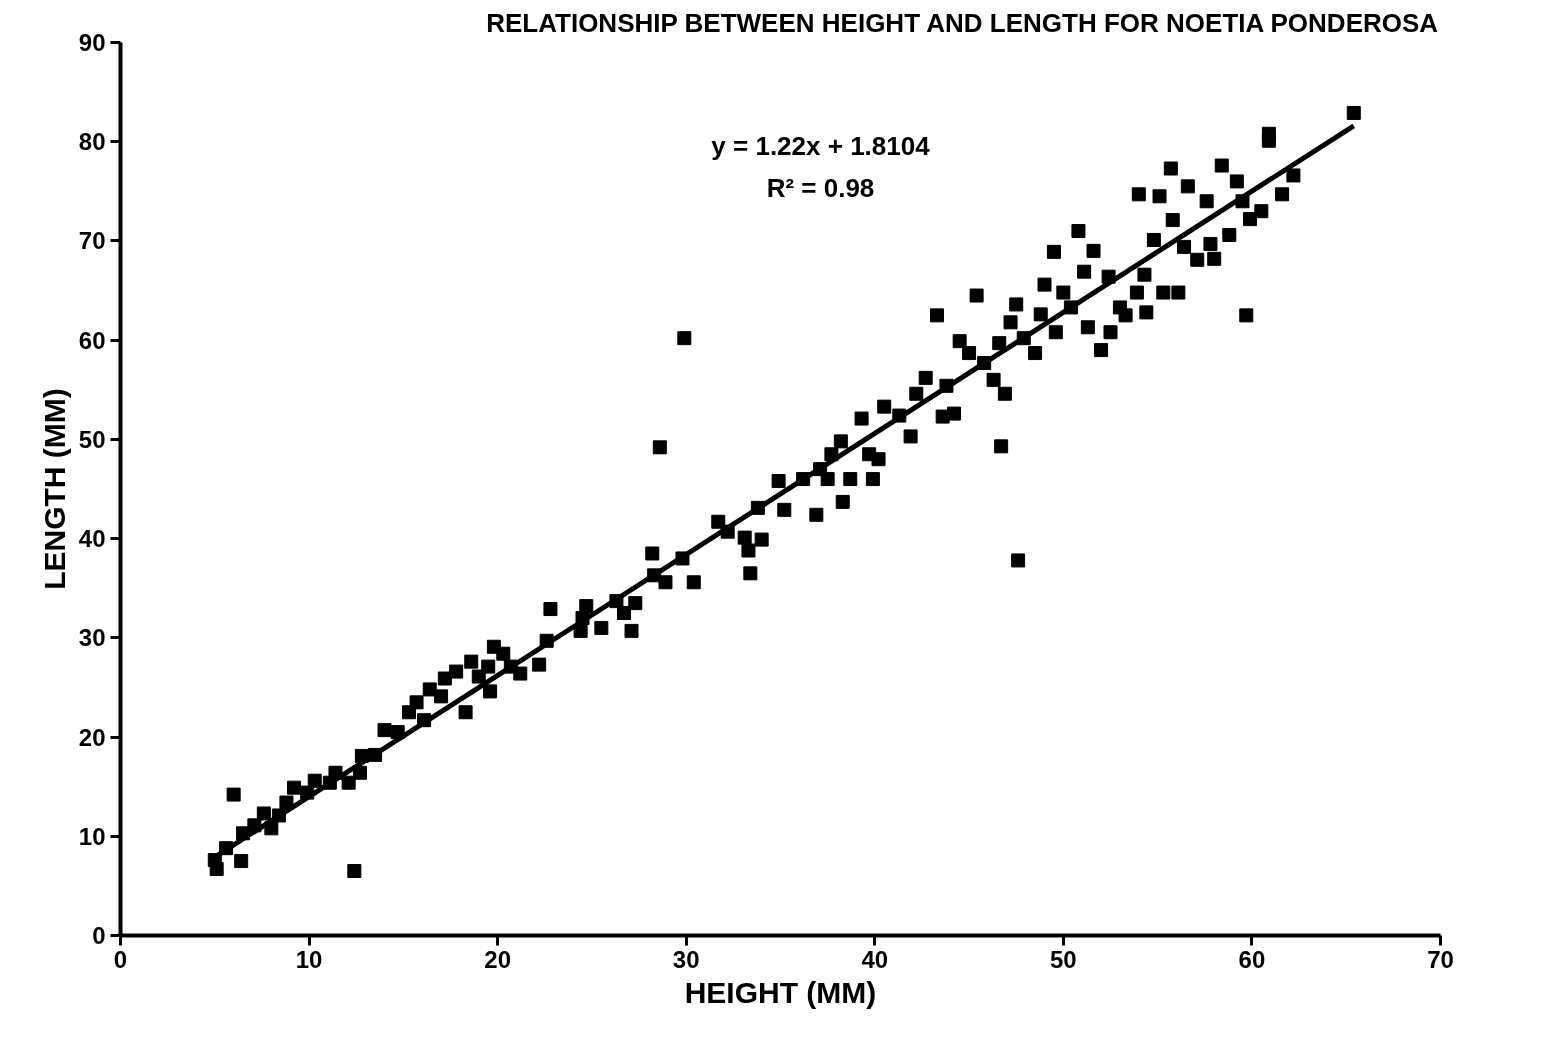 Image resolution: width=1568 pixels, height=1053 pixels. What do you see at coordinates (686, 959) in the screenshot?
I see `x-tick-label: 30` at bounding box center [686, 959].